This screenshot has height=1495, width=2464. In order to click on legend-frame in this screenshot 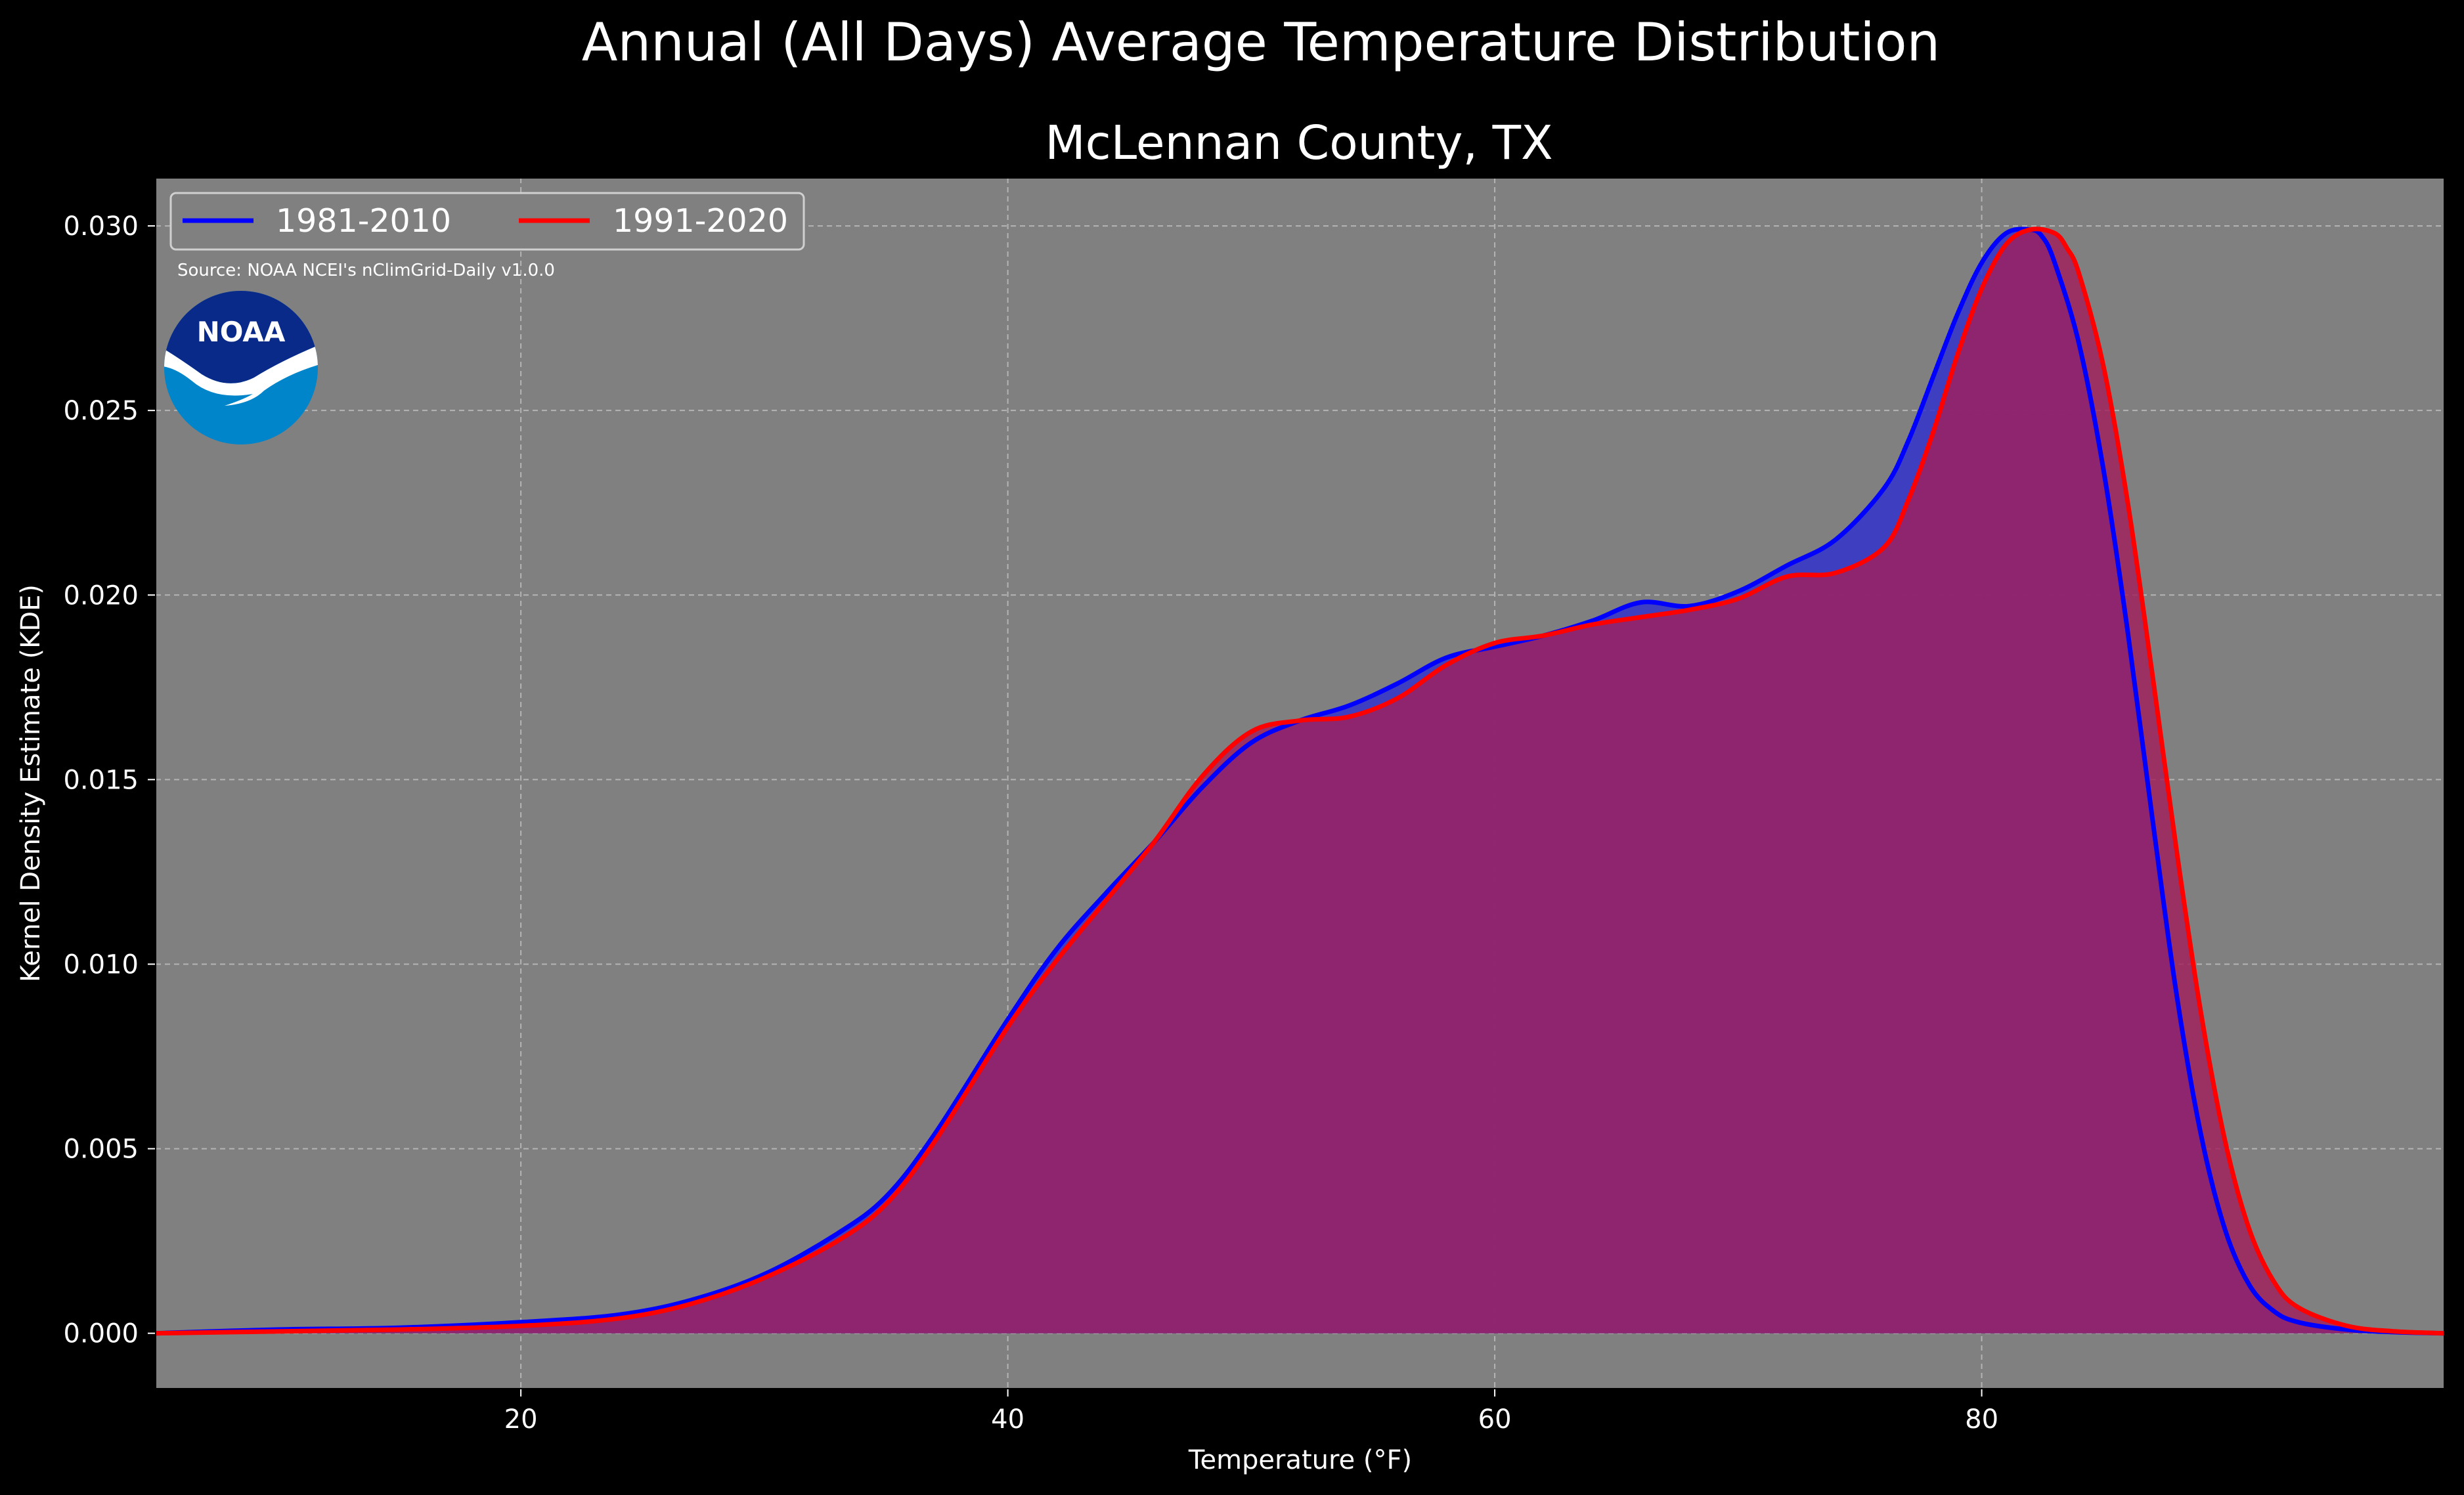, I will do `click(487, 221)`.